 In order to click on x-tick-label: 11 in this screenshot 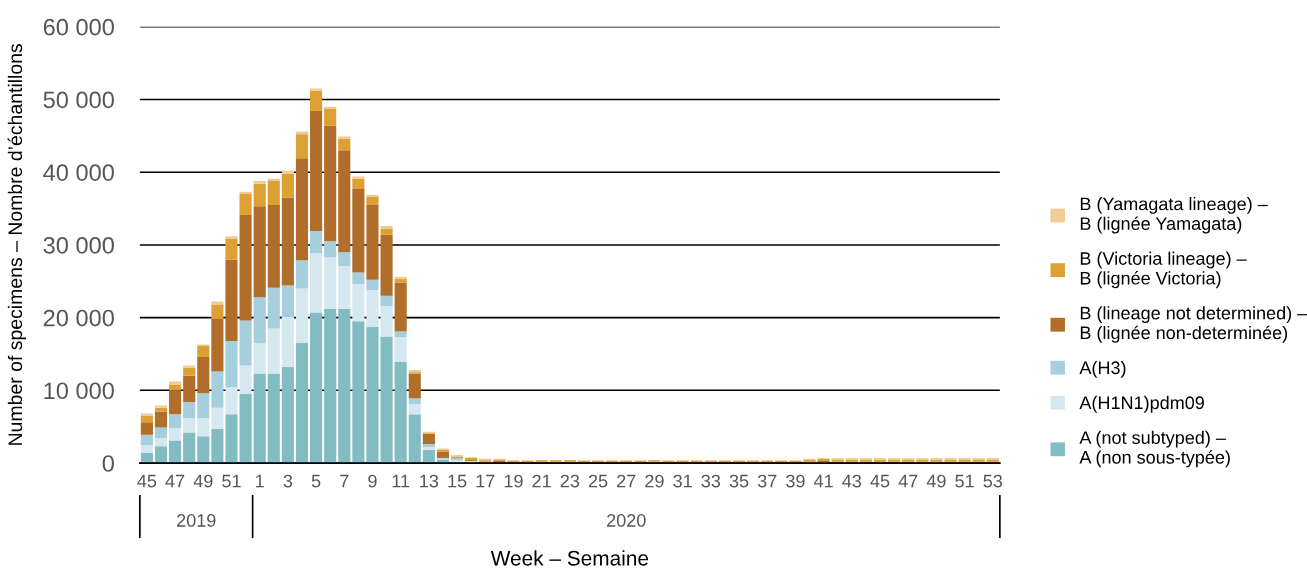, I will do `click(401, 481)`.